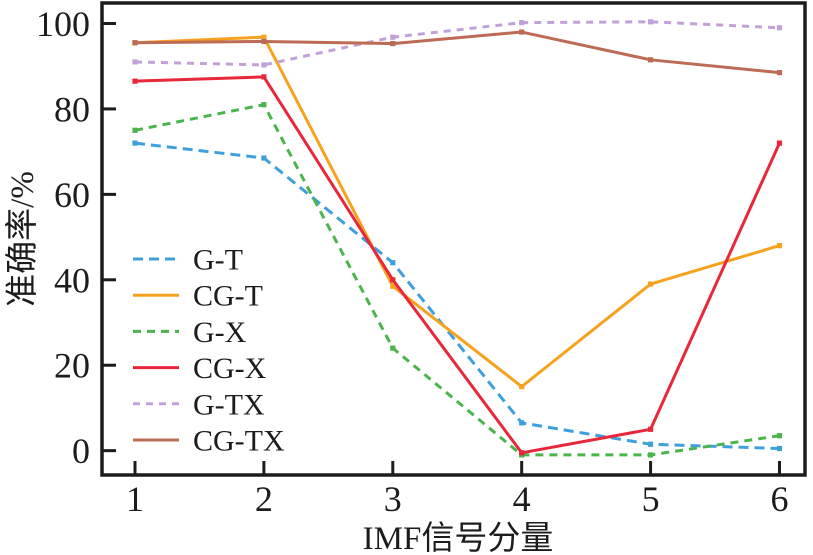  Describe the element at coordinates (72, 195) in the screenshot. I see `y-tick-label: 60` at that location.